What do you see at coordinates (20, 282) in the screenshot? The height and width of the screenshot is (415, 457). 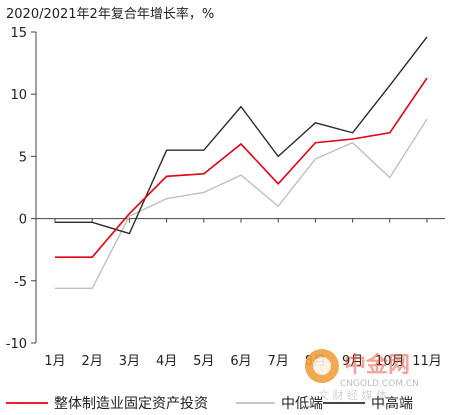 I see `y-tick-label: -5` at bounding box center [20, 282].